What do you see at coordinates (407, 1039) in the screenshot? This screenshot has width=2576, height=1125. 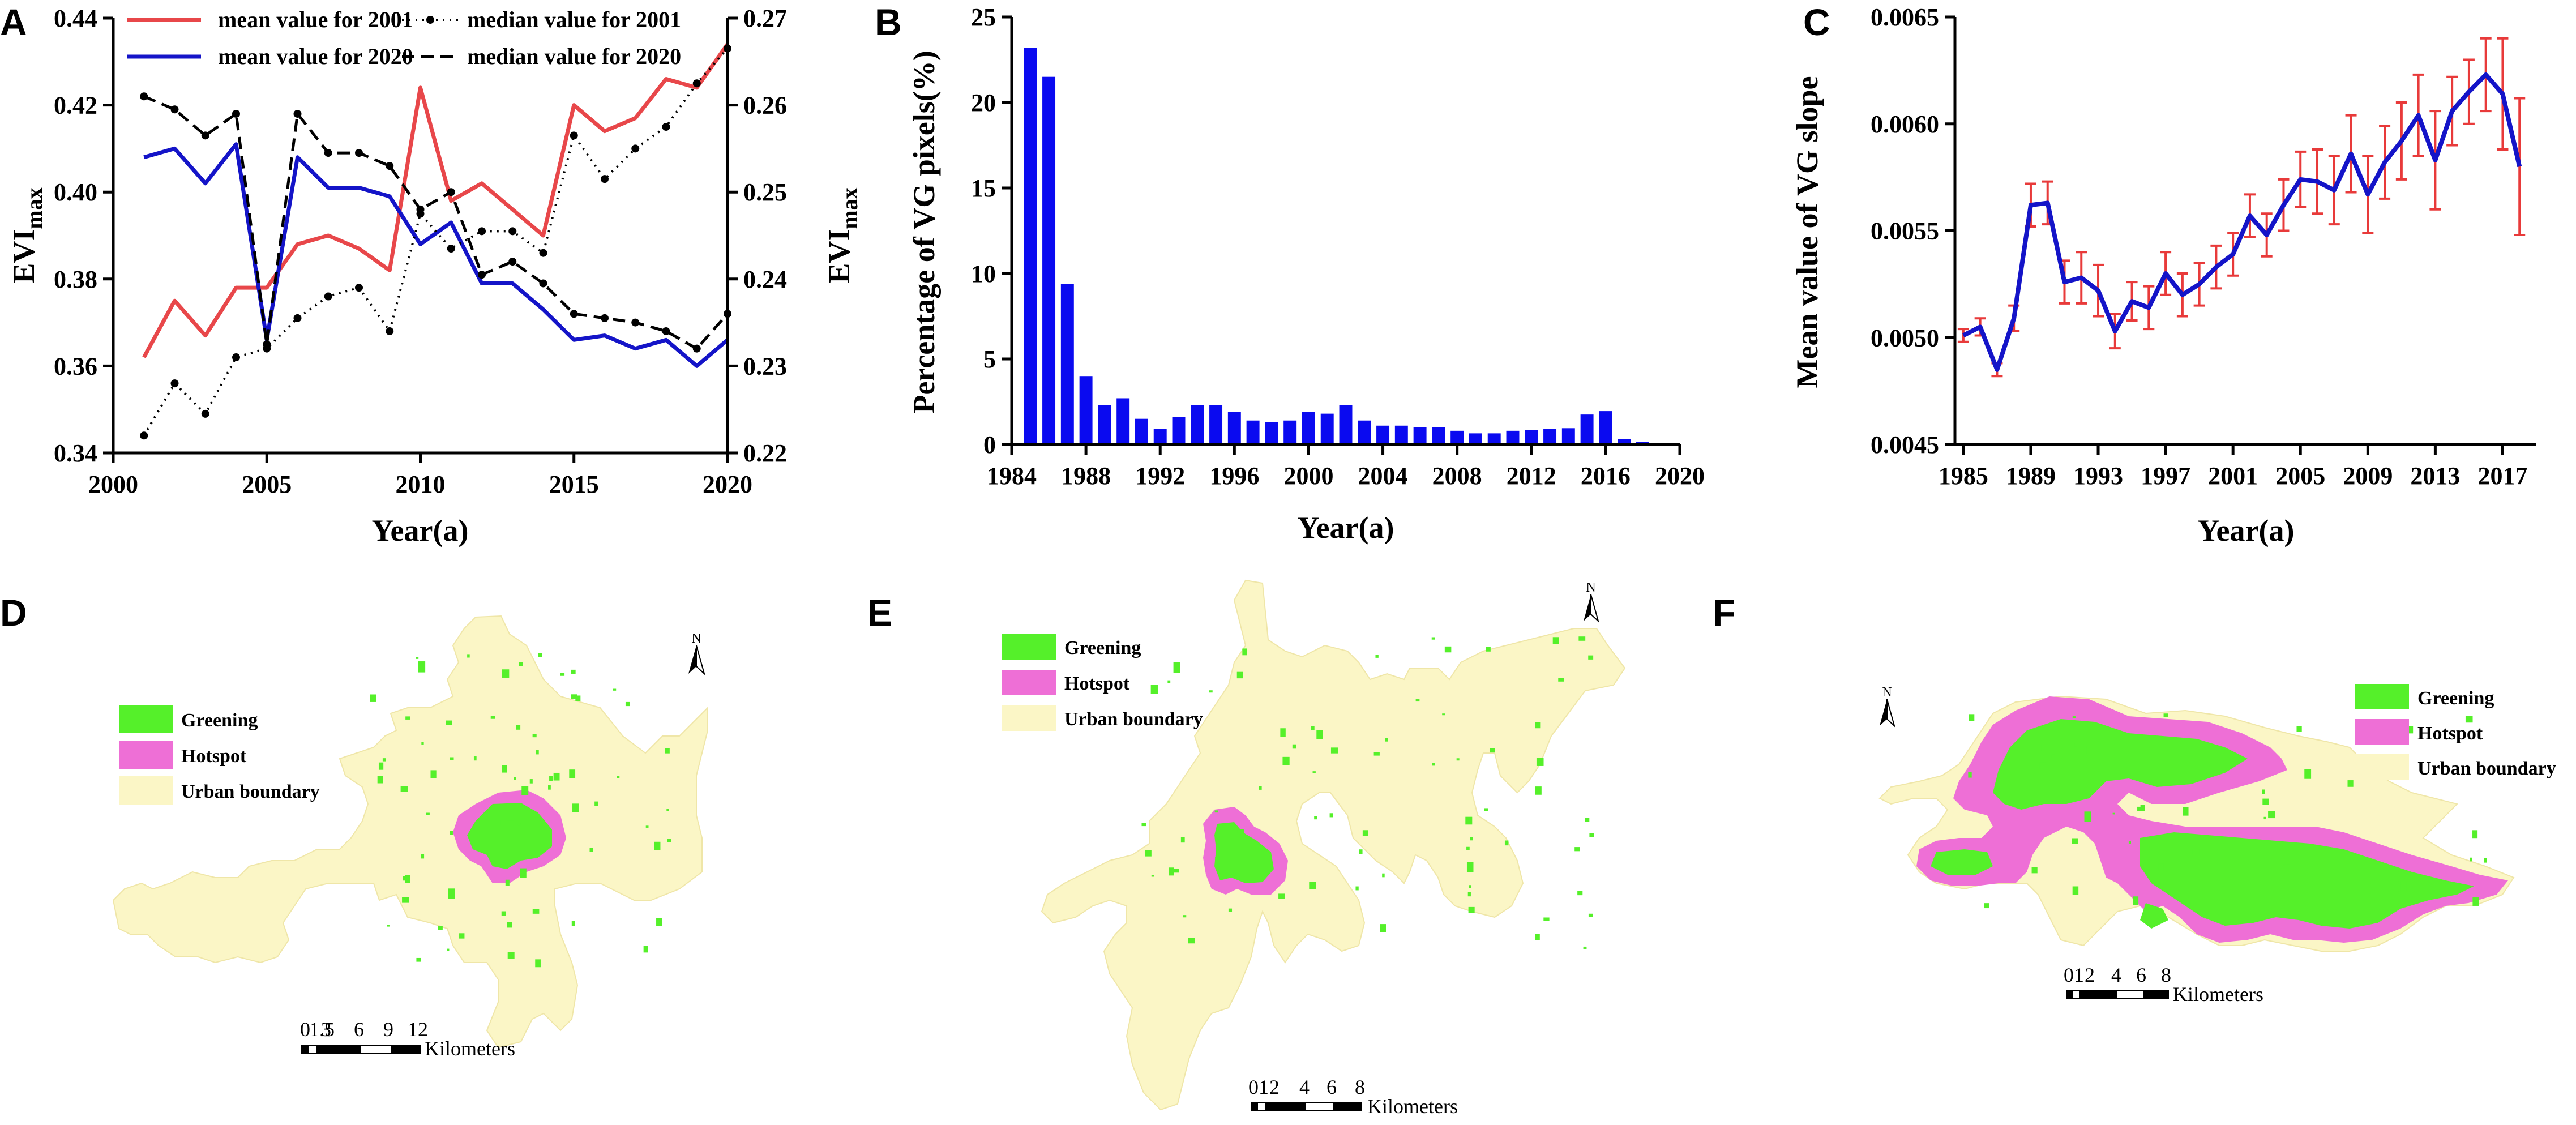 I see `map-d-scale-bar: 0 1.5 3 6 9 12 Kilometers` at bounding box center [407, 1039].